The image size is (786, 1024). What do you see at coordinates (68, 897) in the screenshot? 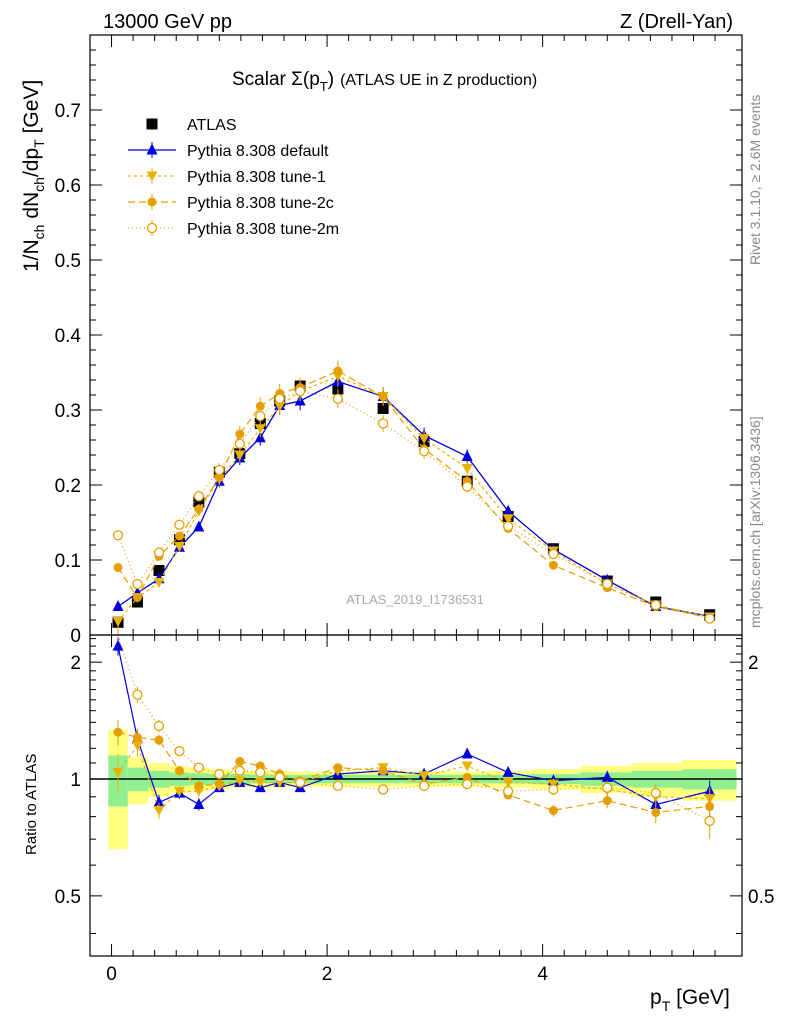
I see `ratio-tick-label-left: 0.5` at bounding box center [68, 897].